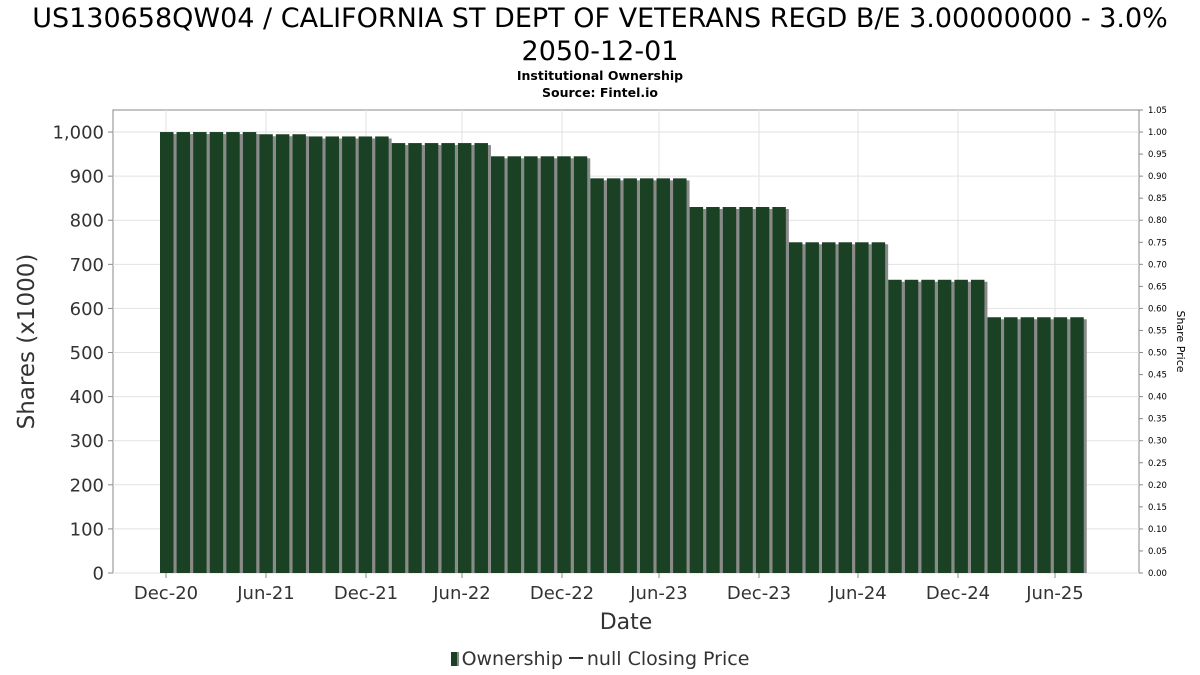 This screenshot has width=1200, height=675. I want to click on price-legend-label: null Closing Price, so click(668, 659).